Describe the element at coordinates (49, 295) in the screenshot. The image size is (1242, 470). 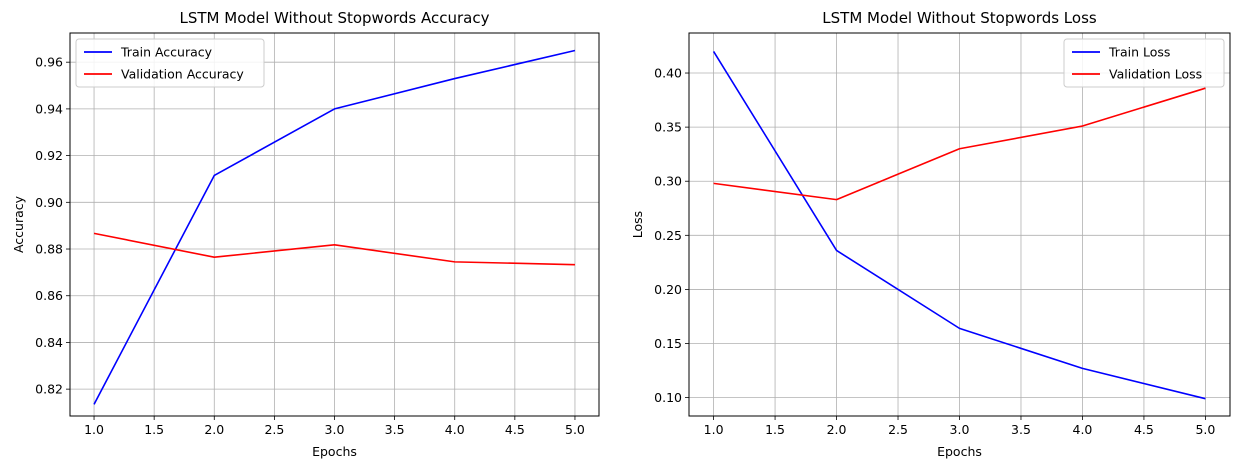
I see `accuracy-y-tick-label: 0.86` at that location.